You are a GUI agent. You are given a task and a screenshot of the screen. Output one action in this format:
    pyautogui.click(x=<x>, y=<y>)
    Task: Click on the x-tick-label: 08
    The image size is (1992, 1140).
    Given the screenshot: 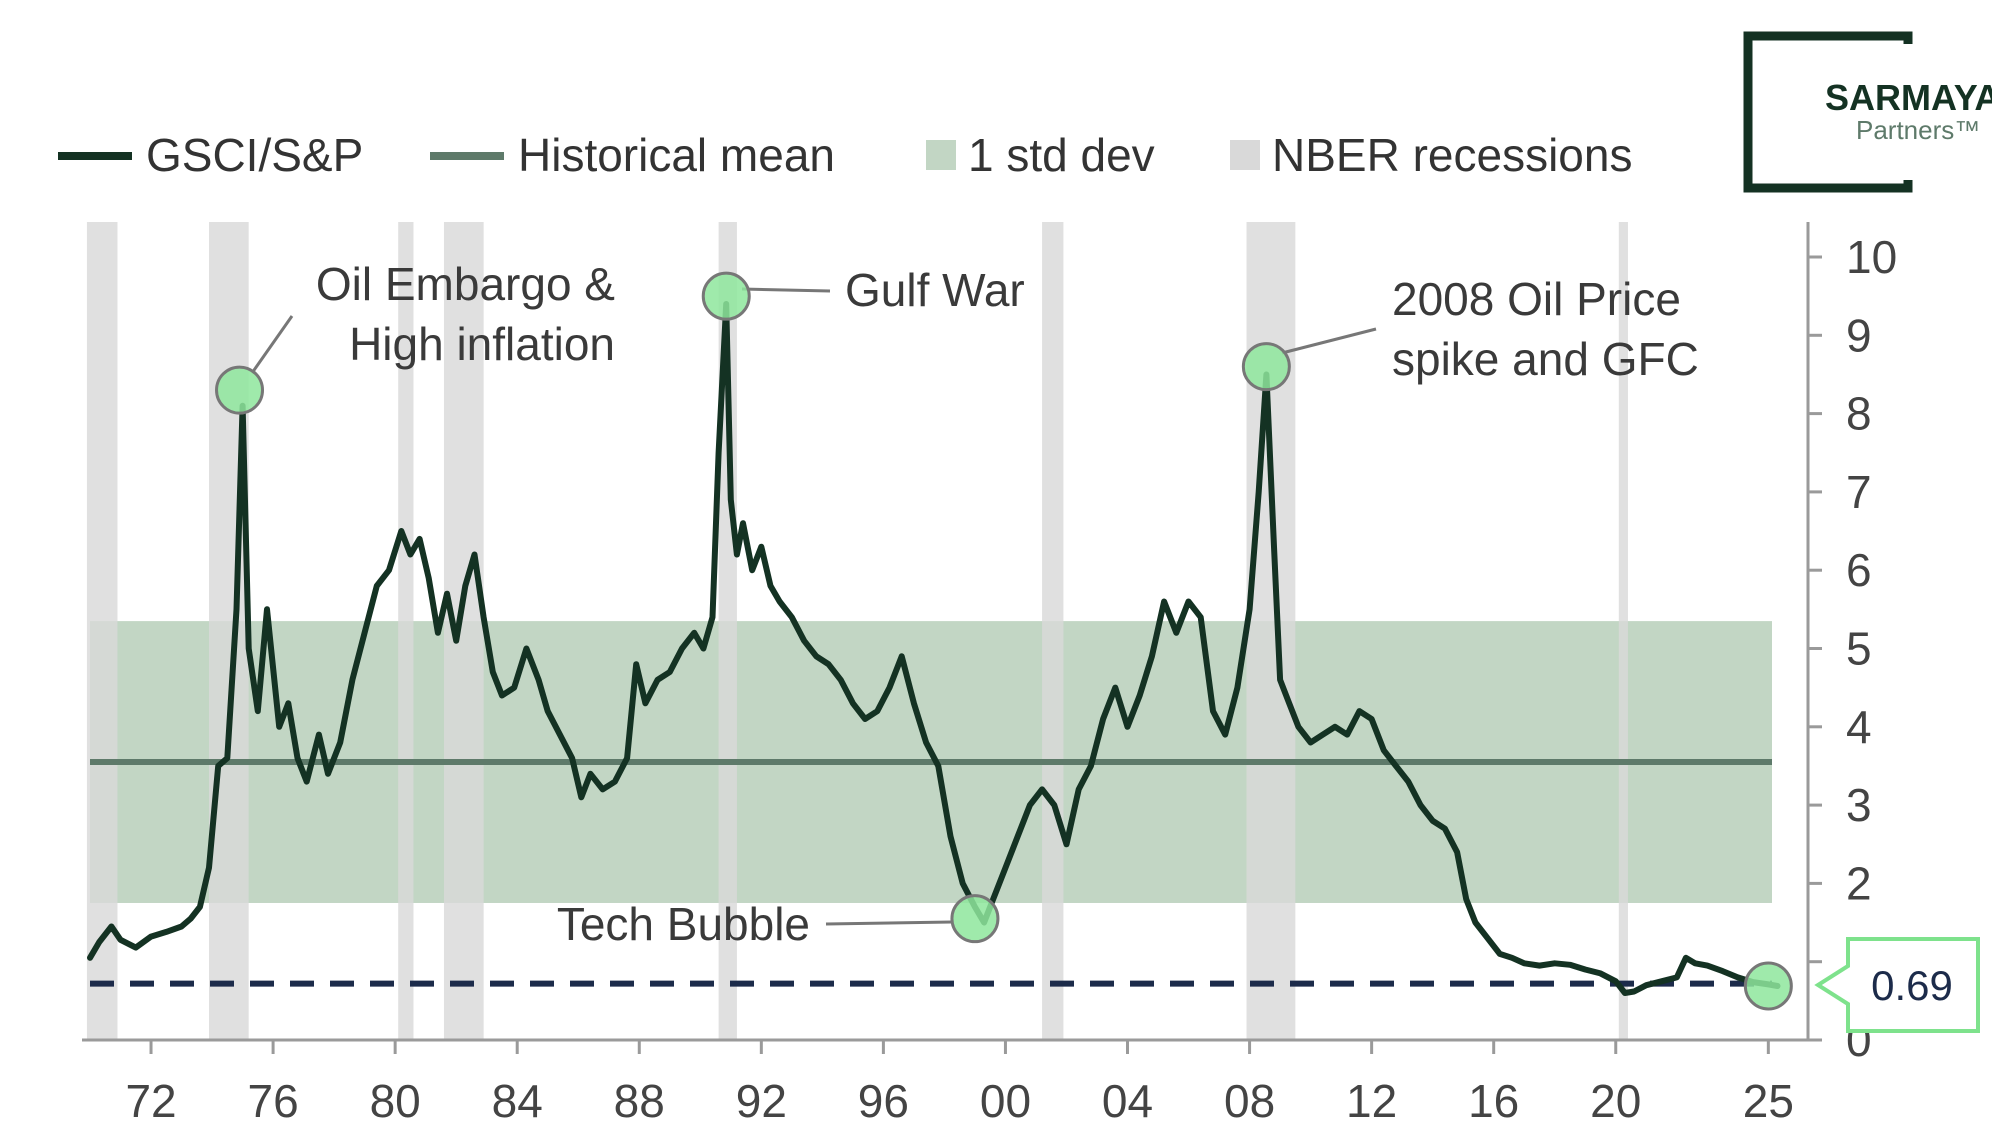 What is the action you would take?
    pyautogui.click(x=1249, y=1101)
    